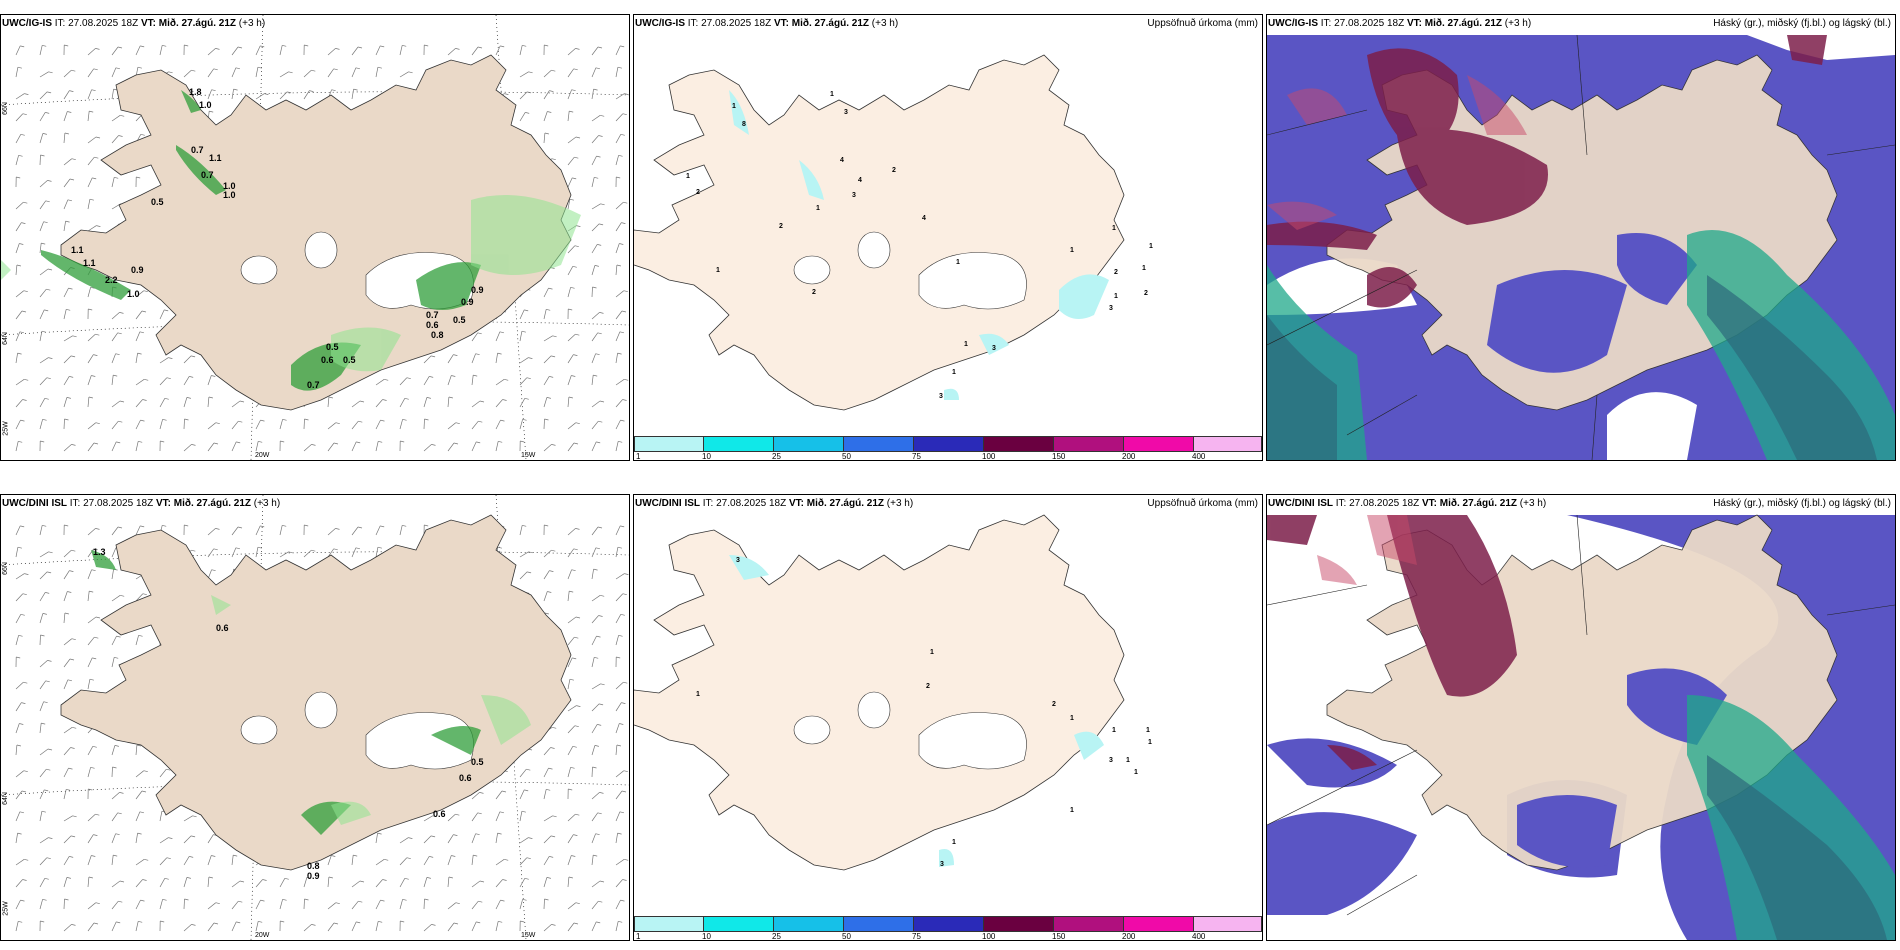  What do you see at coordinates (528, 455) in the screenshot?
I see `lon-label-15w: 15W` at bounding box center [528, 455].